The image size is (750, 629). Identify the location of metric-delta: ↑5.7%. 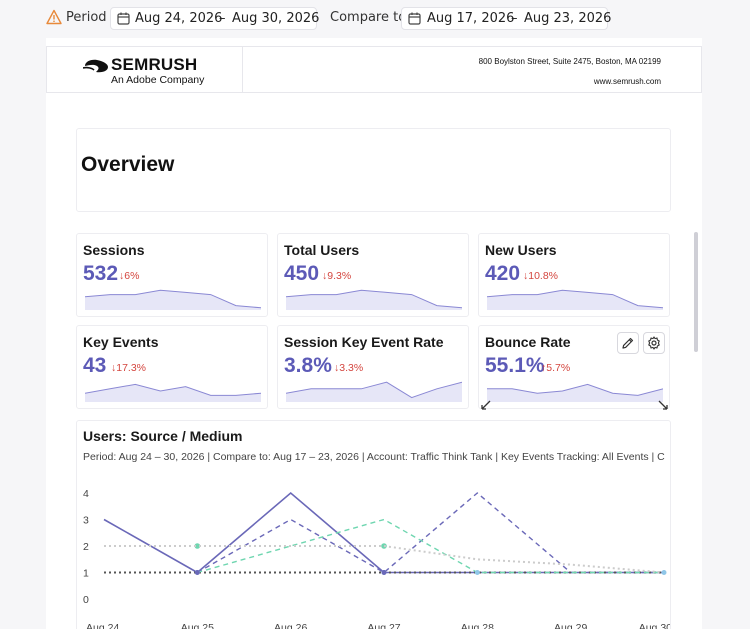
(556, 368).